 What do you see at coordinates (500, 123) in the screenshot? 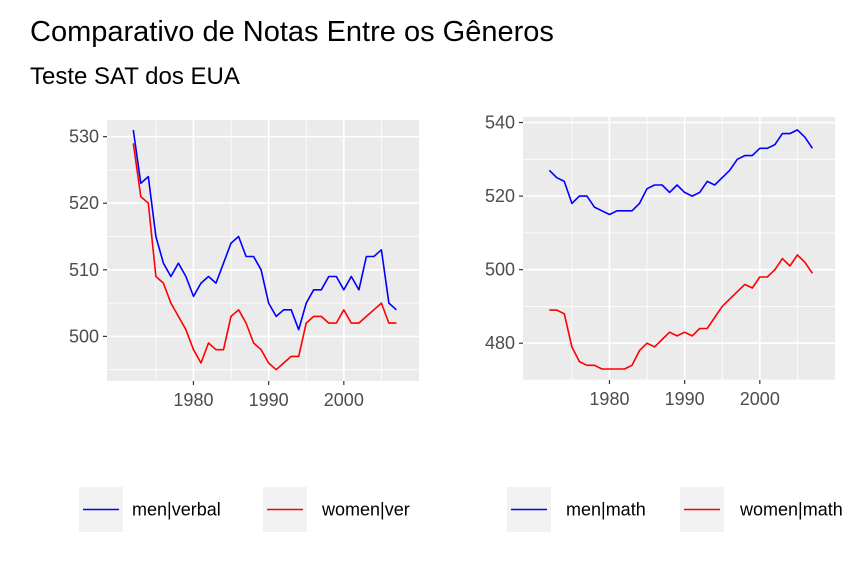
I see `y-tick-label: 540` at bounding box center [500, 123].